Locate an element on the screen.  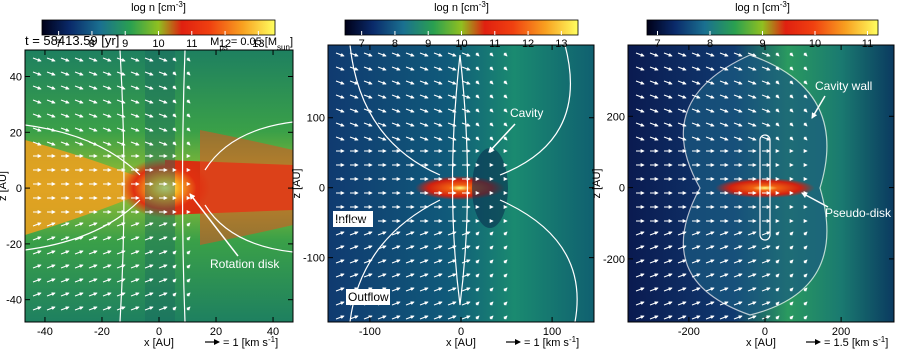
annotation: Outflow is located at coordinates (368, 297).